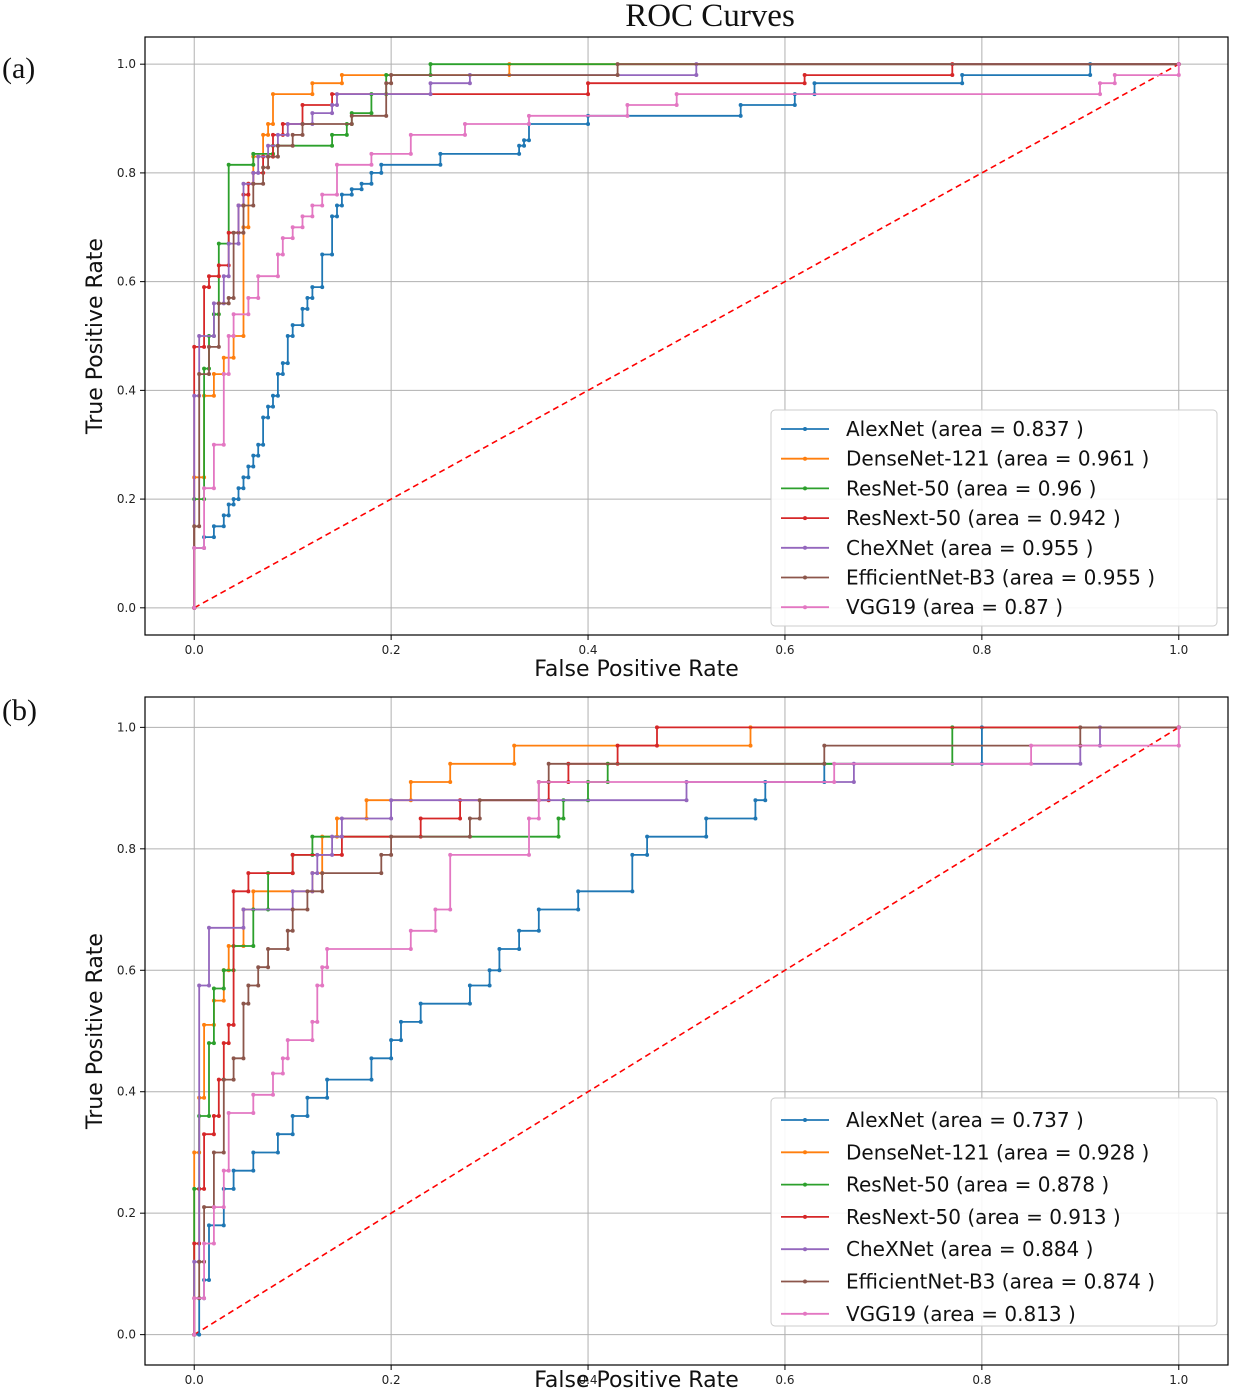 This screenshot has width=1233, height=1391. I want to click on legend-label: CheXNet (area = 0.884 ), so click(969, 1249).